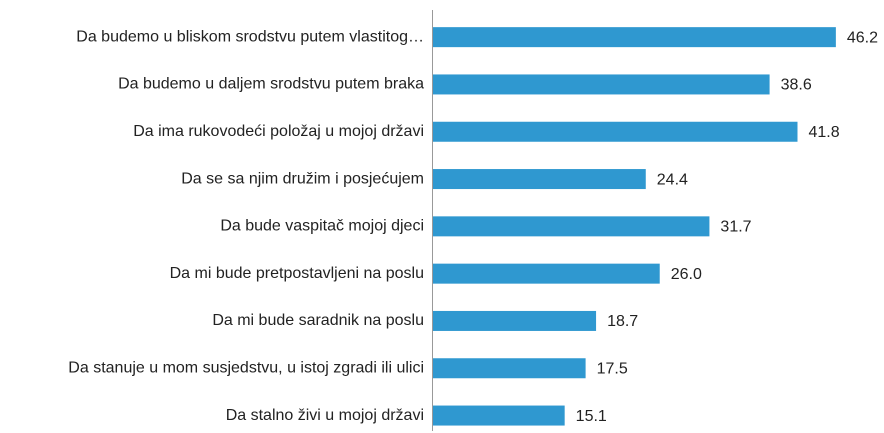 The width and height of the screenshot is (884, 433). Describe the element at coordinates (271, 84) in the screenshot. I see `category-label: Da budemo u daljem srodstvu putem braka` at that location.